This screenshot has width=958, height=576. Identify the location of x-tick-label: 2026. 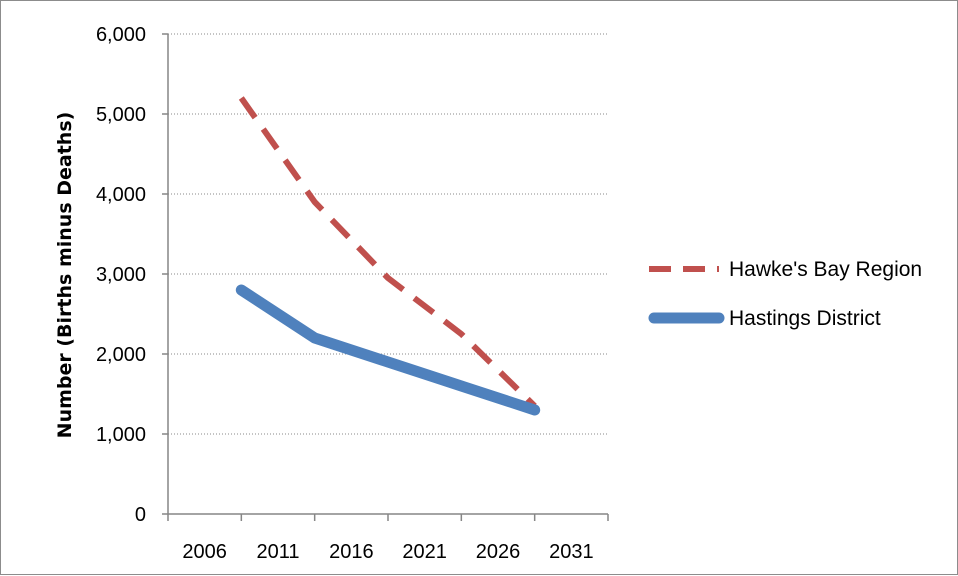
(498, 552).